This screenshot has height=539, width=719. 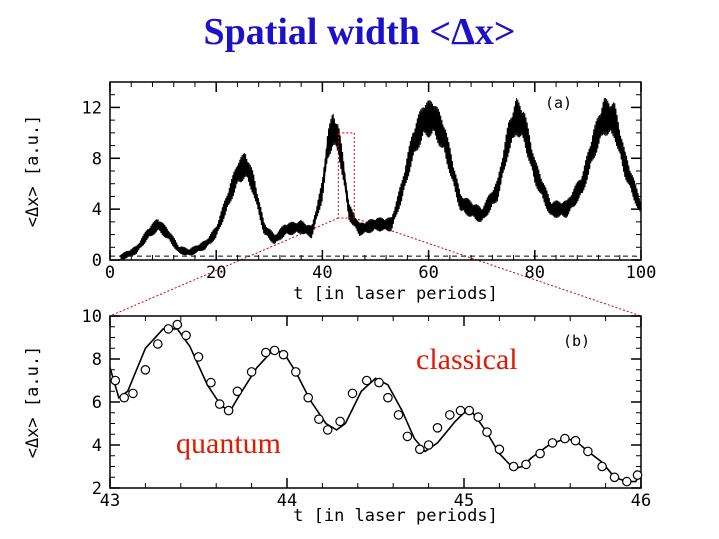 I want to click on panel-a-y-tick-label: 4, so click(x=97, y=210).